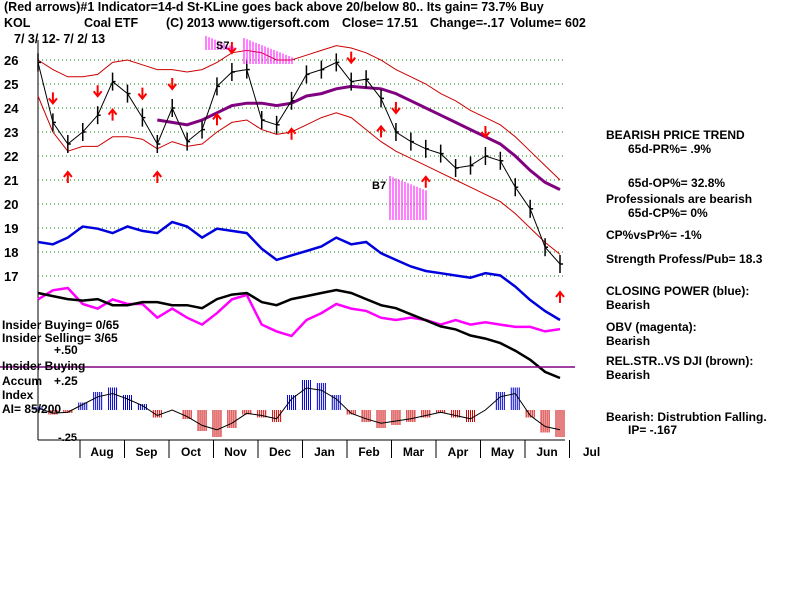 Image resolution: width=800 pixels, height=600 pixels. What do you see at coordinates (18, 395) in the screenshot?
I see `index-label: Index` at bounding box center [18, 395].